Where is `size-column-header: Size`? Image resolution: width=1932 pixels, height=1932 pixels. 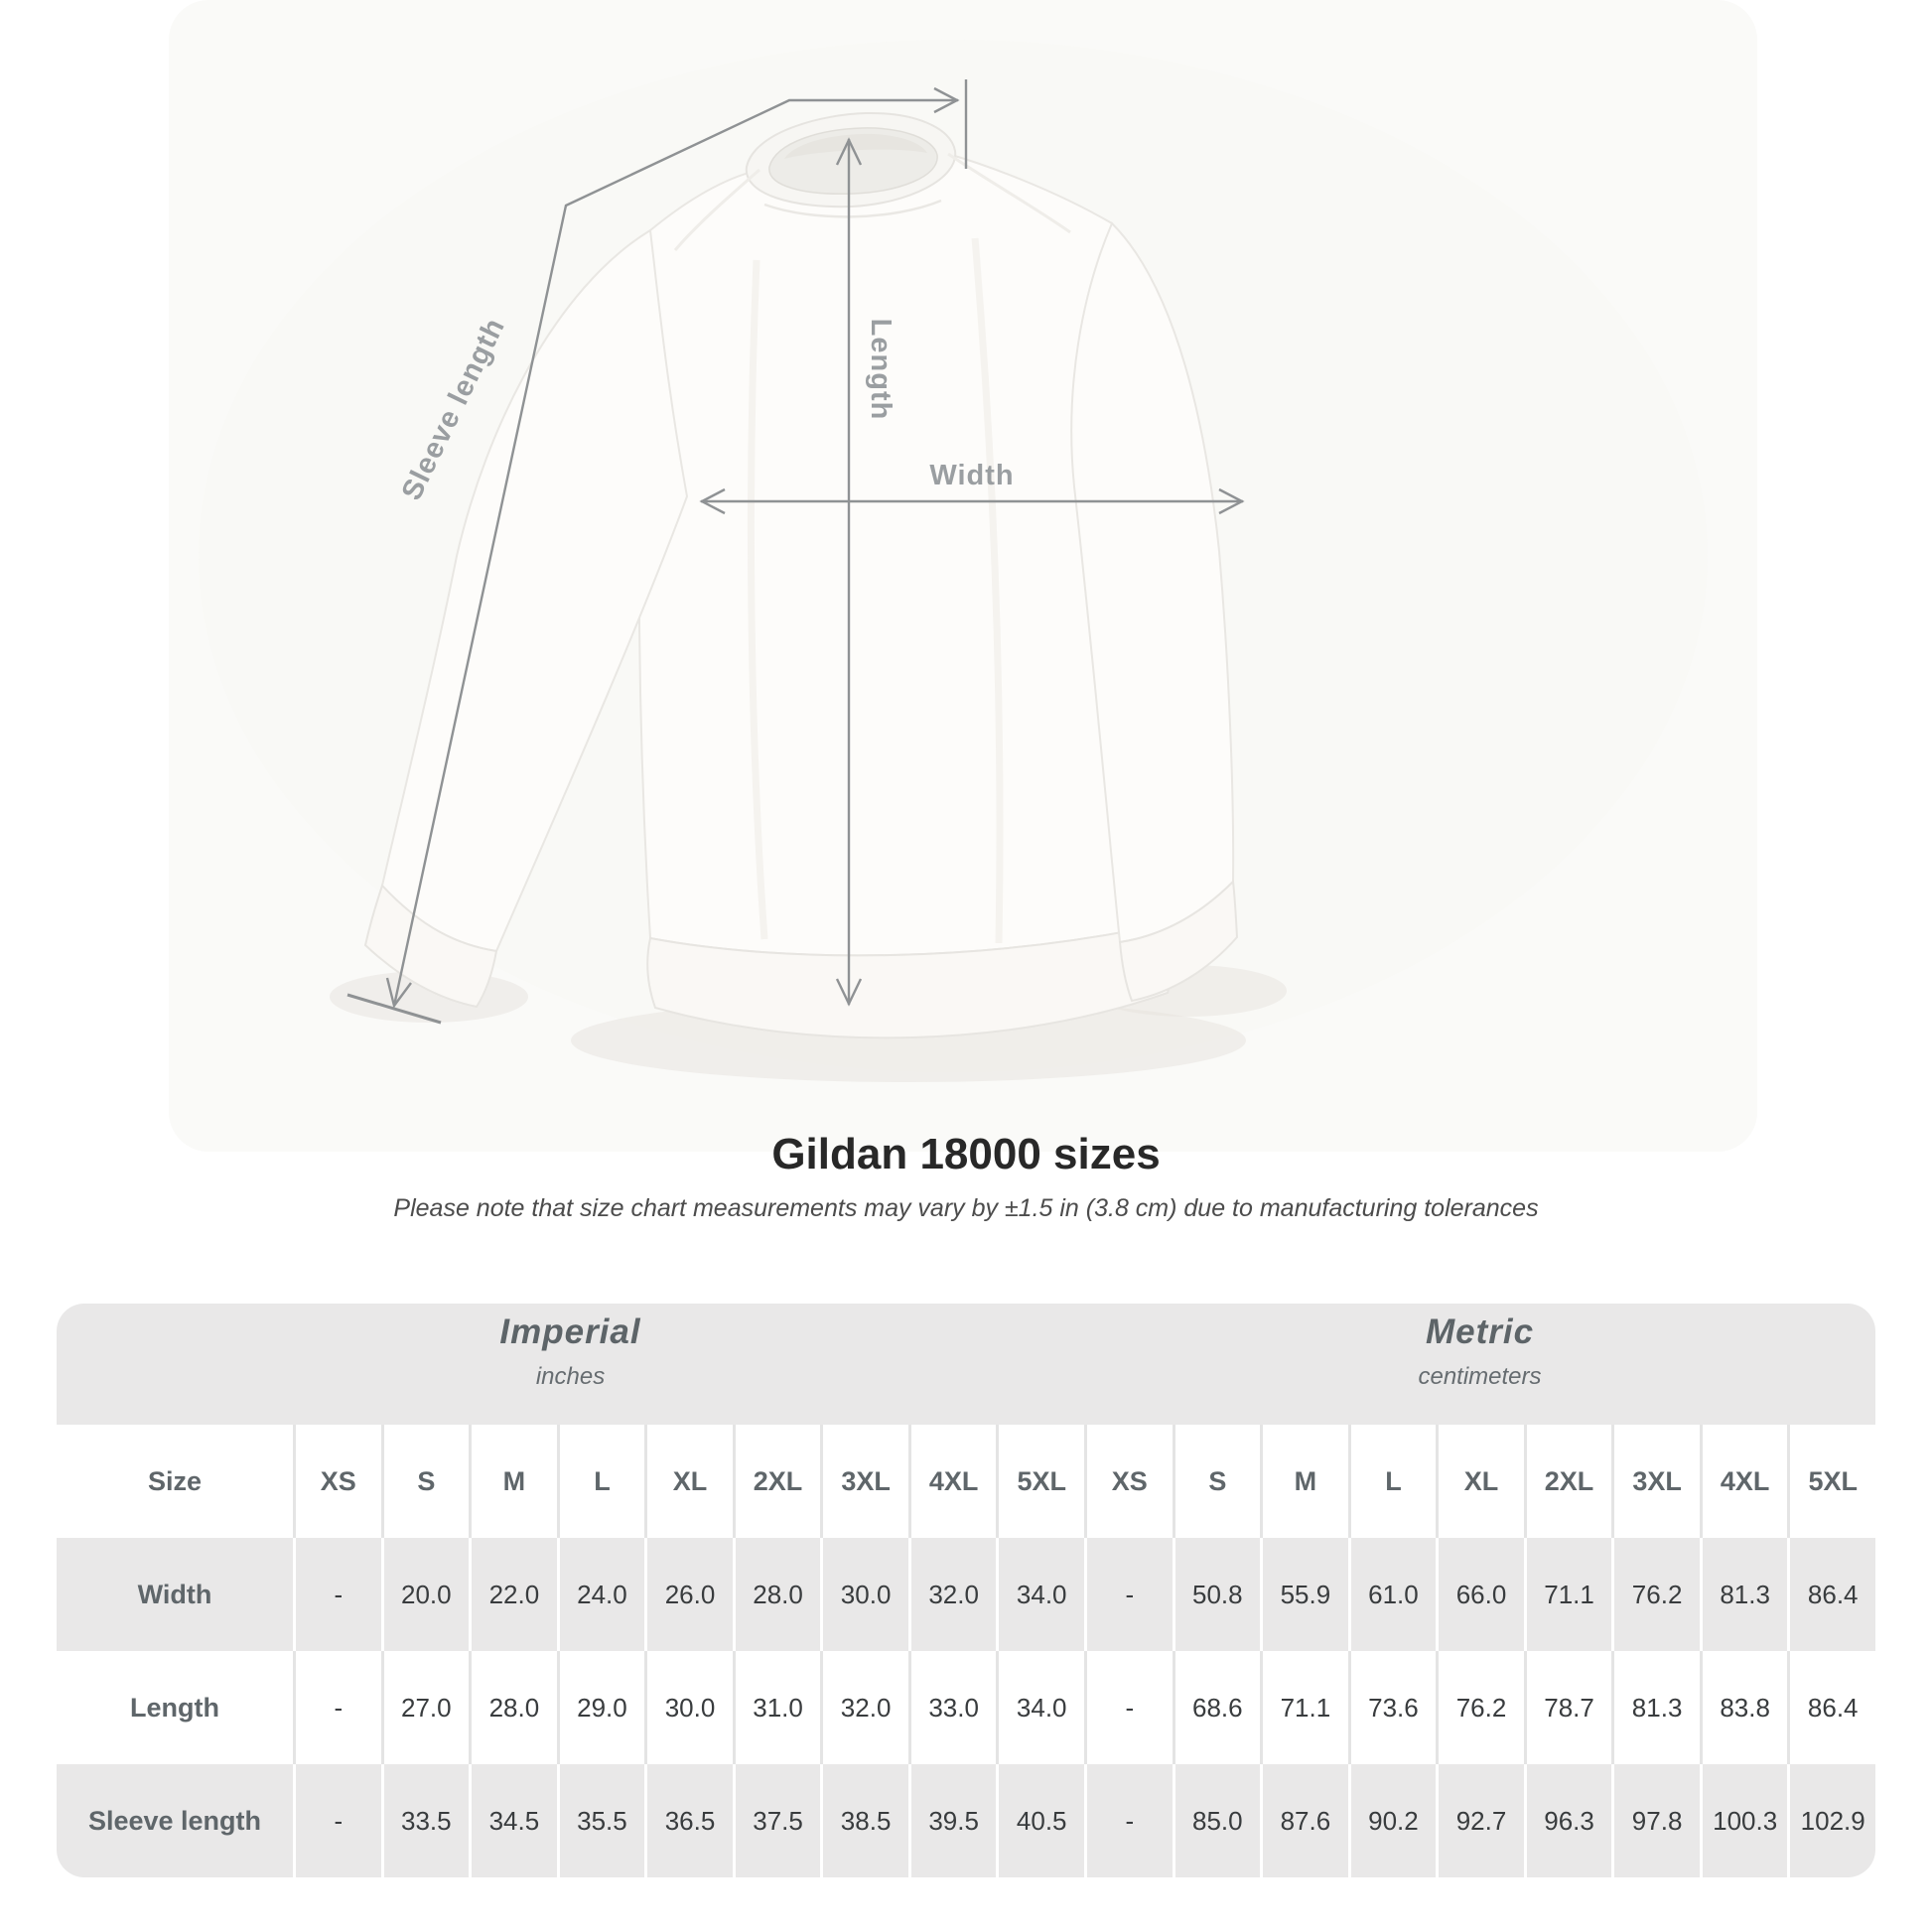
size-column-header: Size is located at coordinates (175, 1481).